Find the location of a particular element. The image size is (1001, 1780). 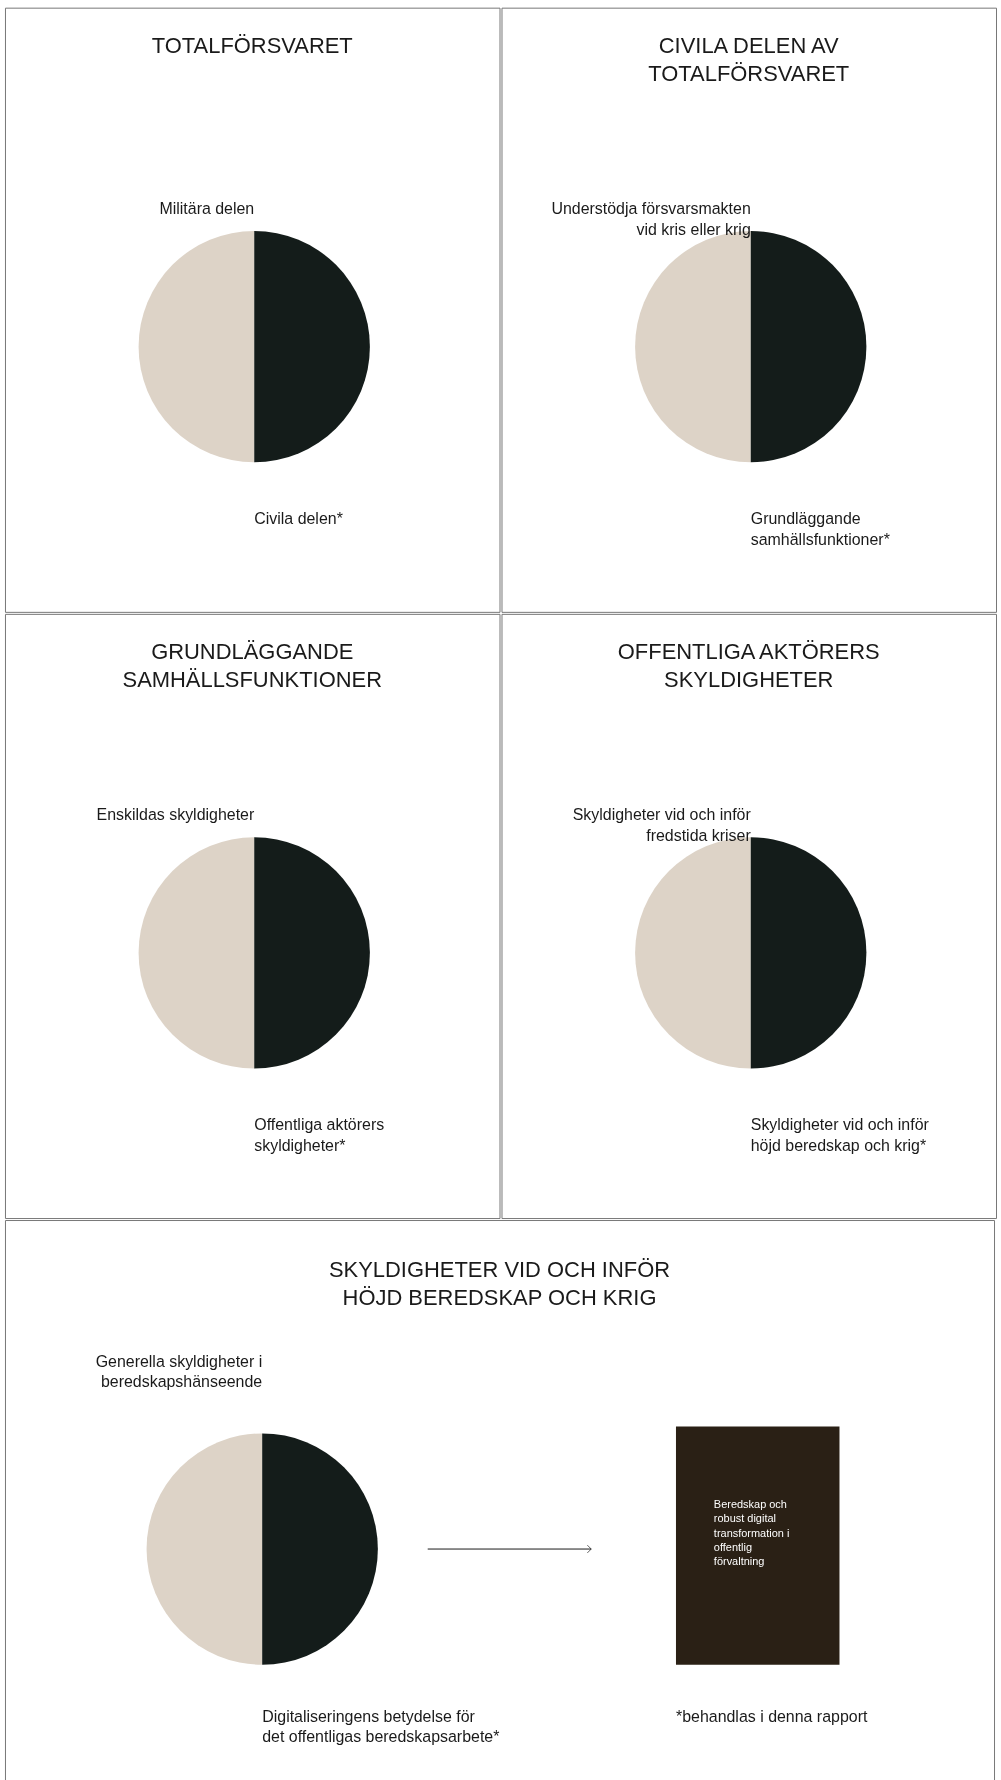

chart-title: CIVILA DELEN AV TOTALFÖRSVARET is located at coordinates (749, 59).